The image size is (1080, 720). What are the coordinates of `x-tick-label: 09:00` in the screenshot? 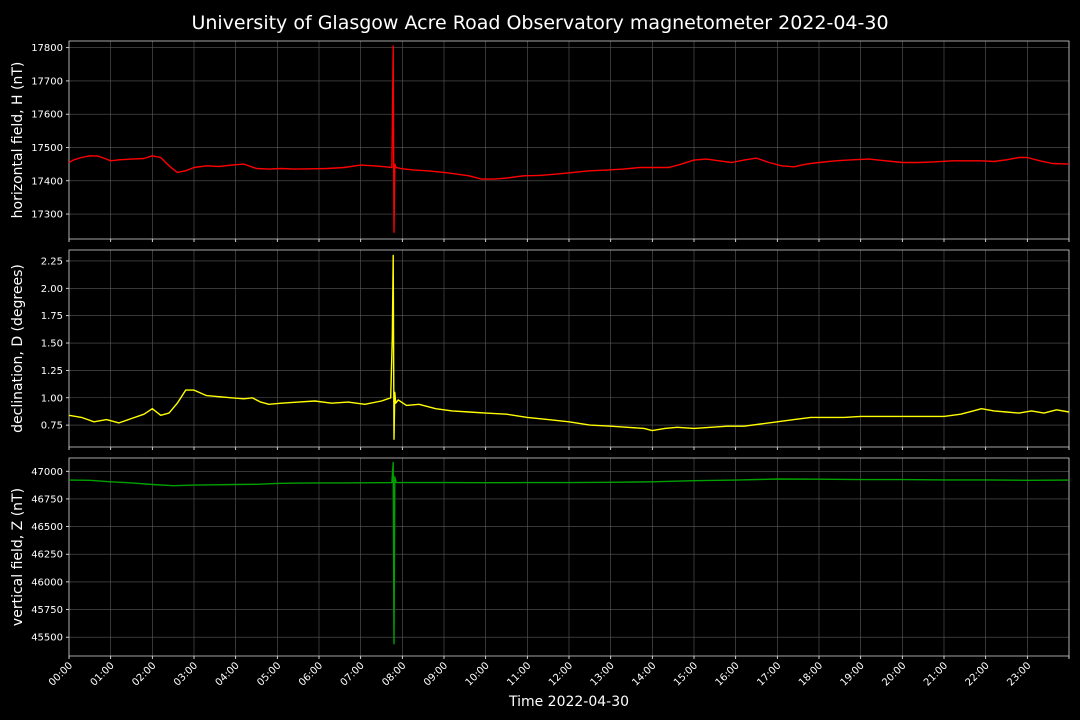 It's located at (436, 674).